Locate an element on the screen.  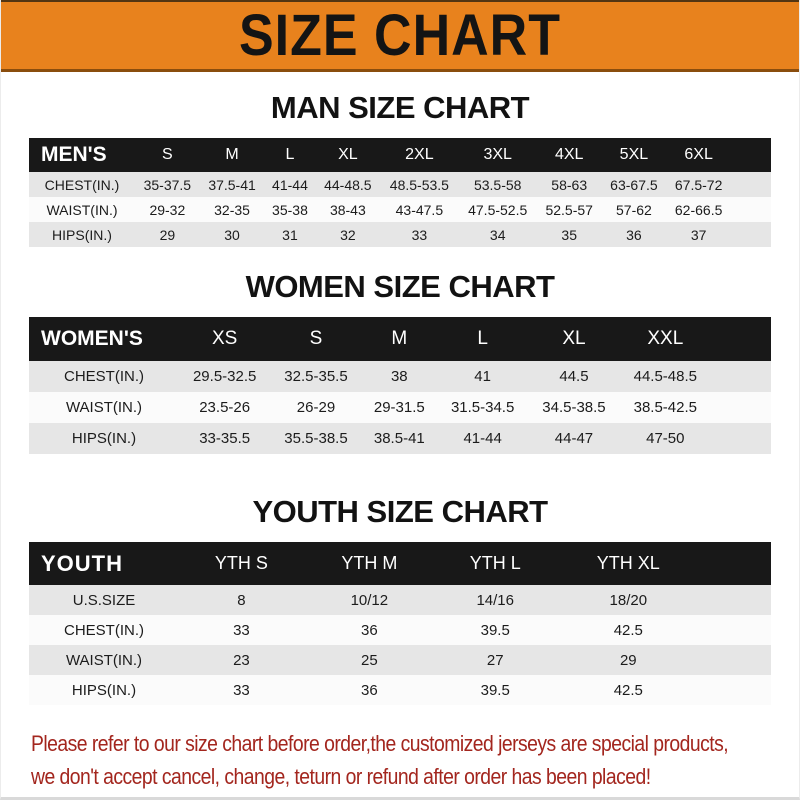
size-value-cell: 29 is located at coordinates (167, 234).